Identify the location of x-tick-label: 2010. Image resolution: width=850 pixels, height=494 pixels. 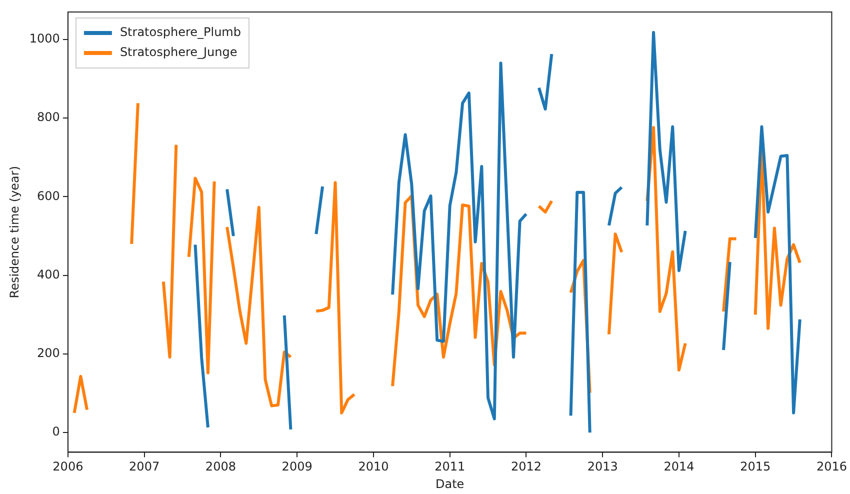
(373, 467).